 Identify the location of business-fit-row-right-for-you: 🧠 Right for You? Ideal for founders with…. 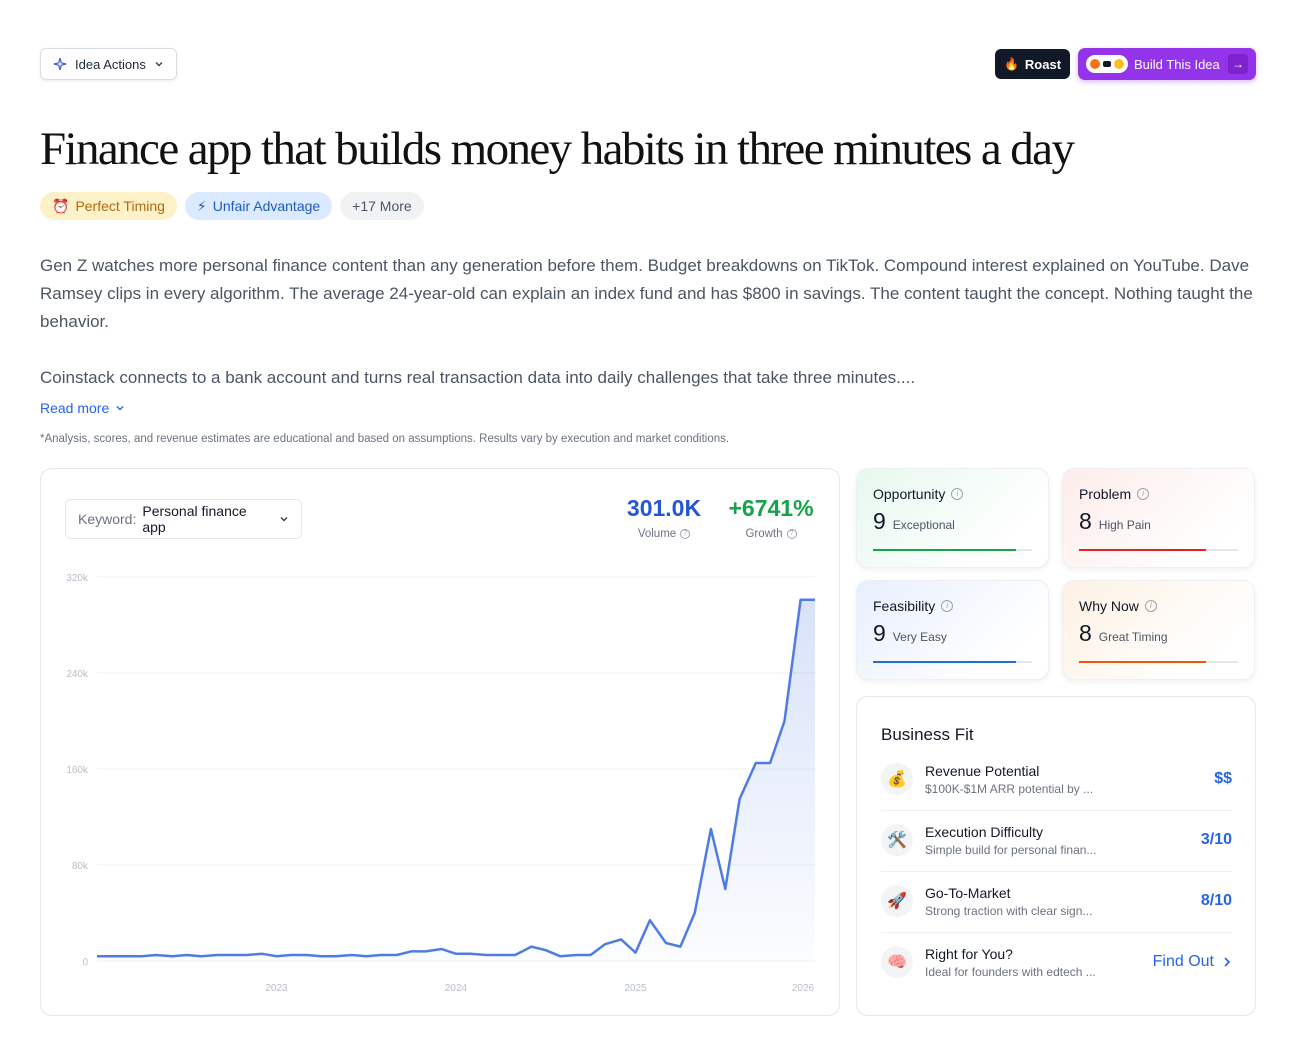
(1056, 962).